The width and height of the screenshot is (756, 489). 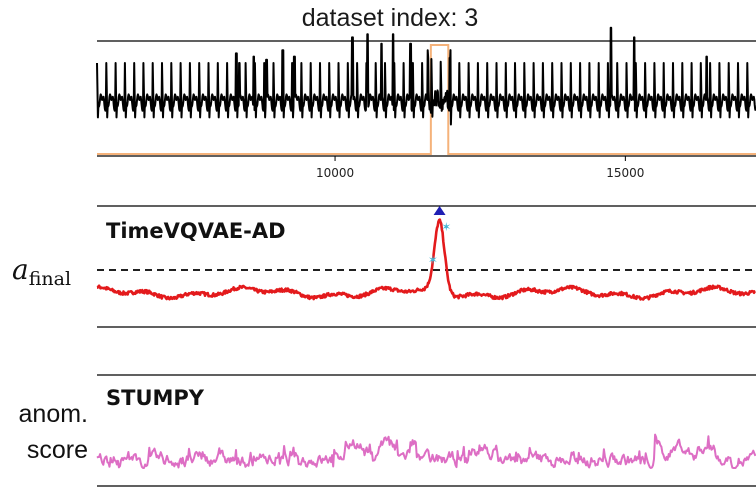 What do you see at coordinates (335, 173) in the screenshot?
I see `x-tick-label: 10000` at bounding box center [335, 173].